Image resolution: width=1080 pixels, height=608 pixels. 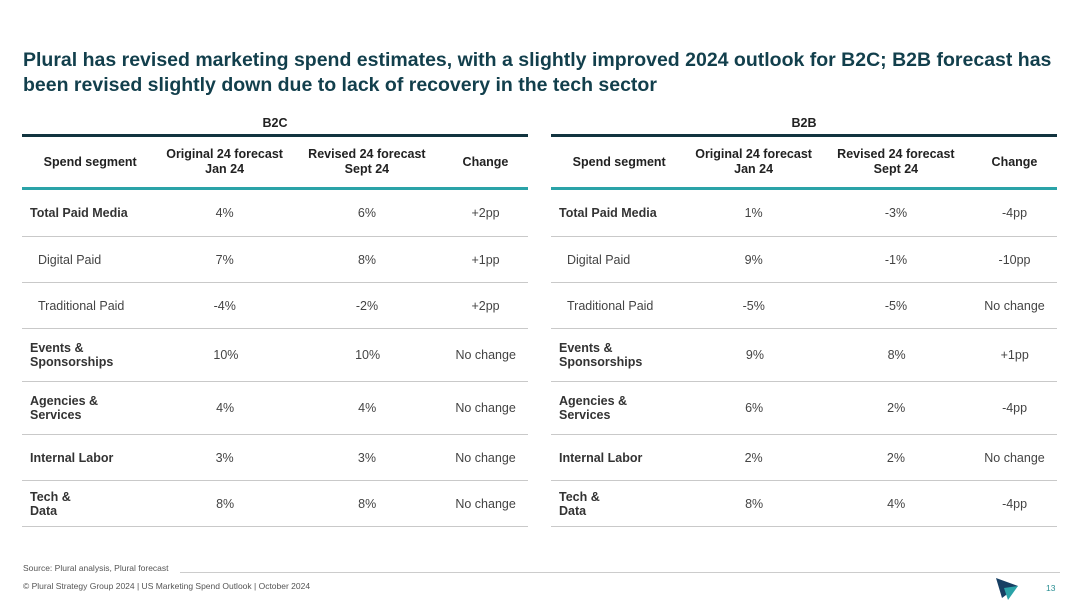 What do you see at coordinates (804, 458) in the screenshot?
I see `table-row: Internal Labor 2% 2% No change` at bounding box center [804, 458].